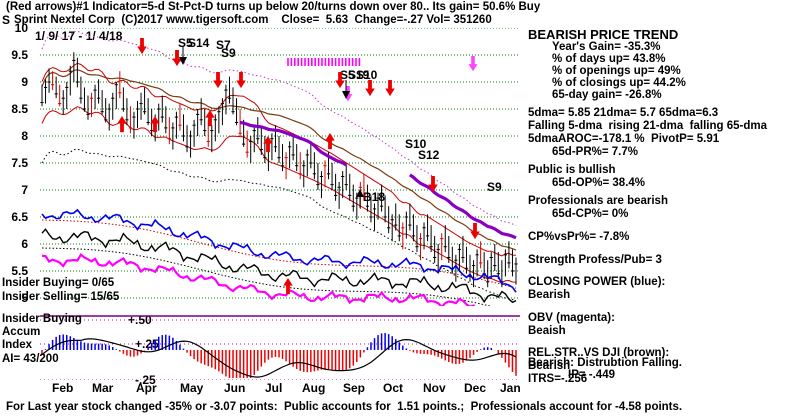 The image size is (800, 417). What do you see at coordinates (616, 71) in the screenshot?
I see `stat-openings-up: % of openings up= 49%` at bounding box center [616, 71].